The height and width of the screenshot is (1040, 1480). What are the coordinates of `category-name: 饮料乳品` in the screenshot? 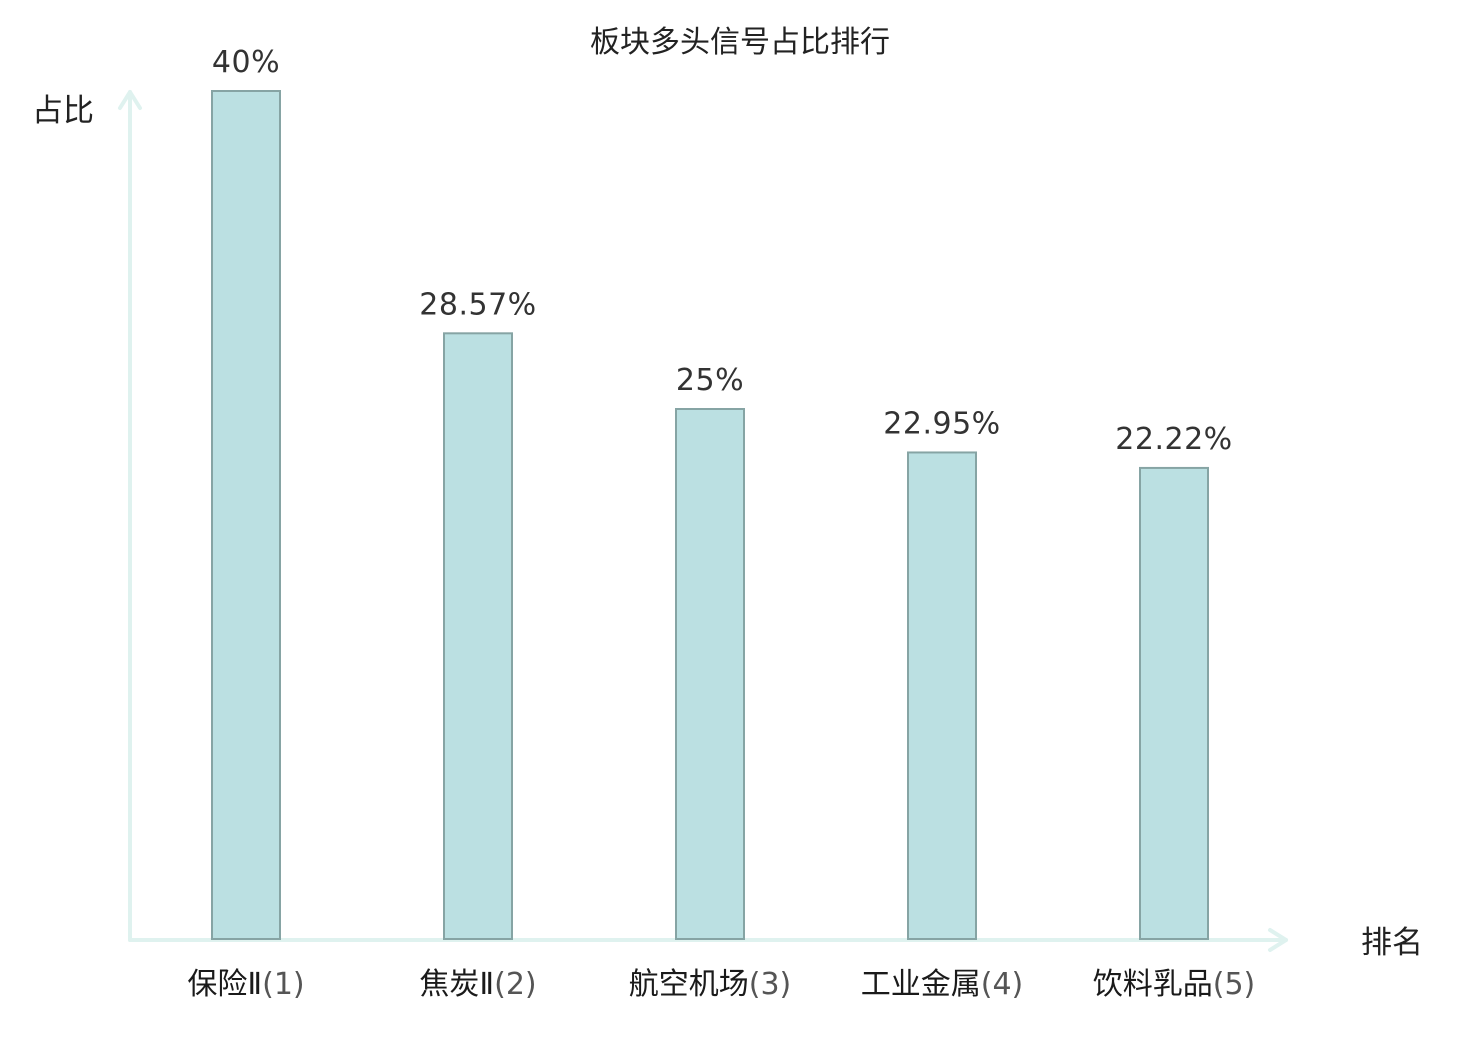 It's located at (1153, 984).